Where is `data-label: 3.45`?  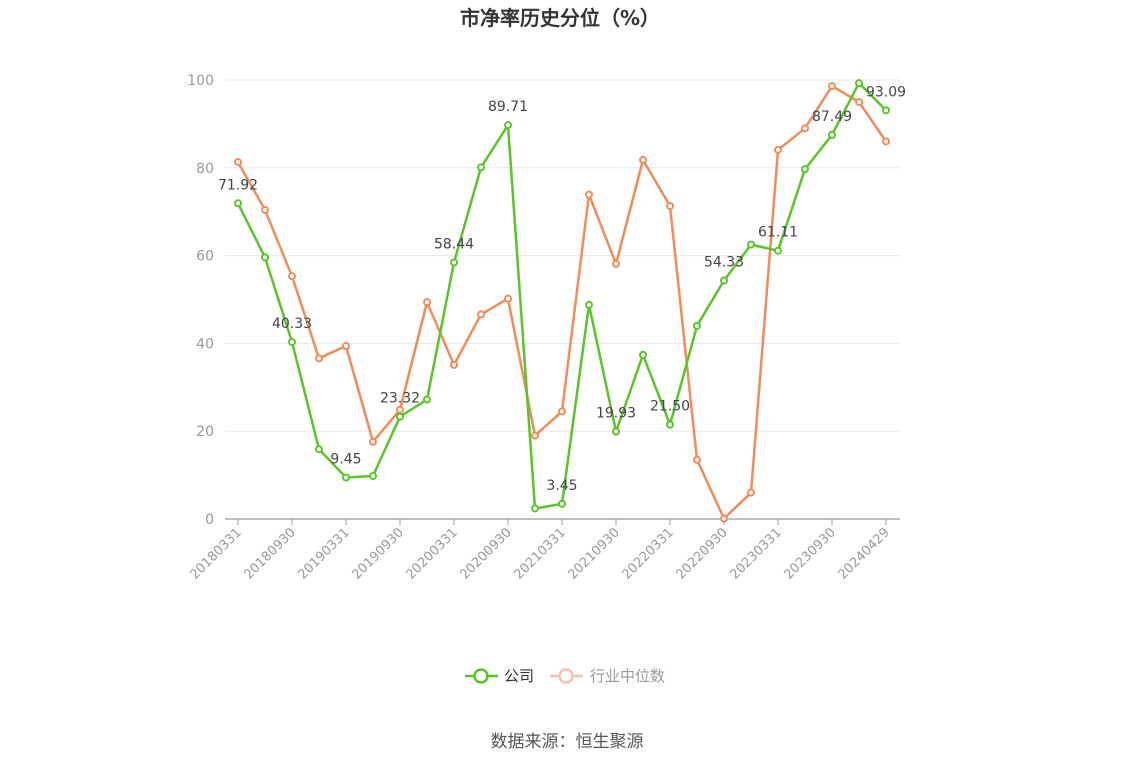
data-label: 3.45 is located at coordinates (561, 486).